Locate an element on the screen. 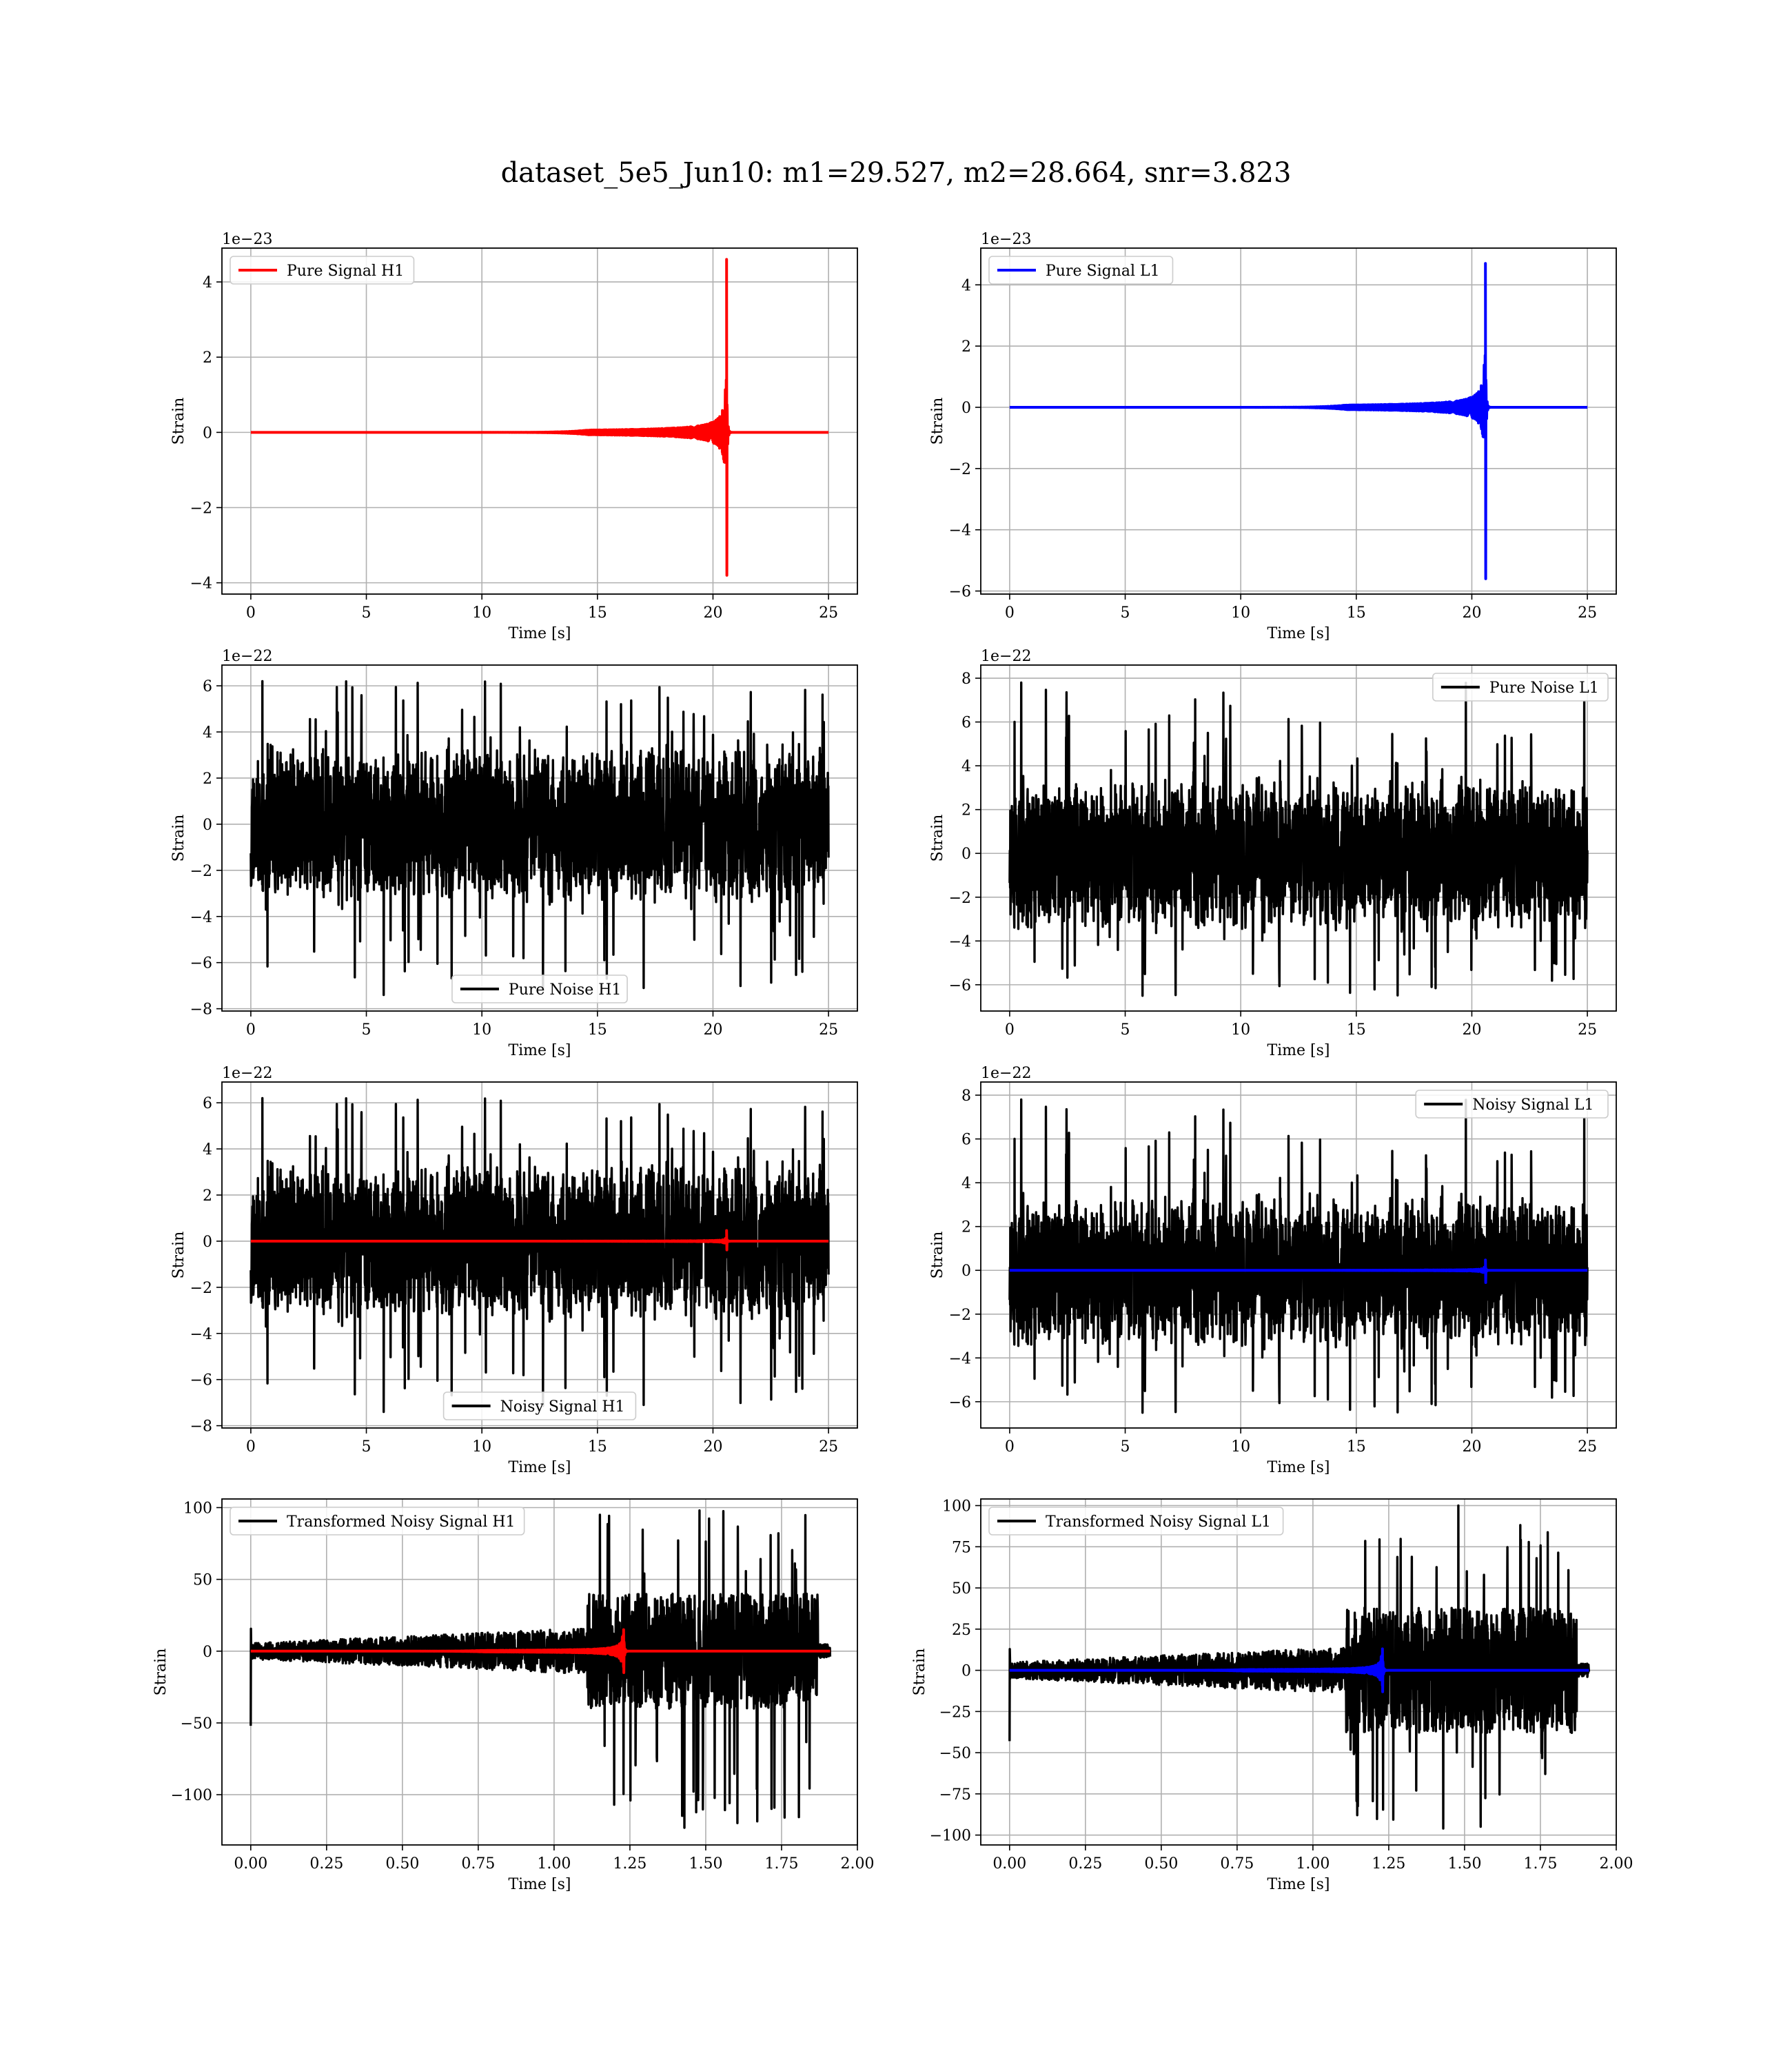  x-tick-label: 0.75 is located at coordinates (1237, 1864).